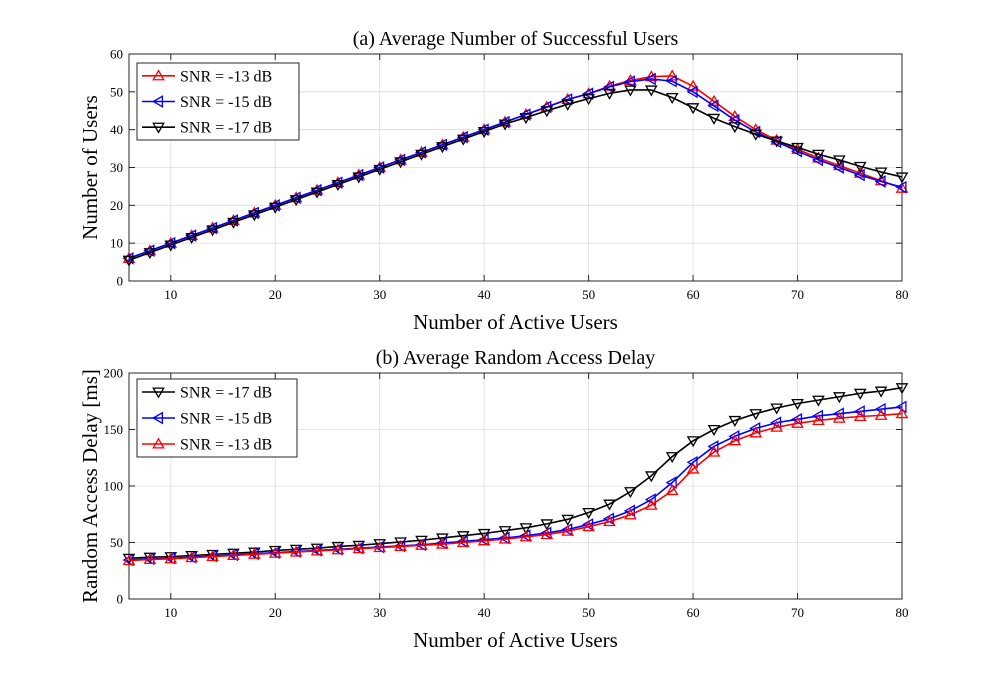 This screenshot has height=673, width=996. Describe the element at coordinates (218, 101) in the screenshot. I see `legend: SNR = -13 dB SNR = -15 dB SNR = -17 dB` at that location.